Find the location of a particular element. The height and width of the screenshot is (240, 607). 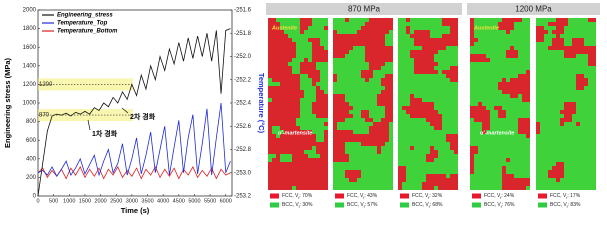

phase-legend-part: FCC, V is located at coordinates (420, 196).